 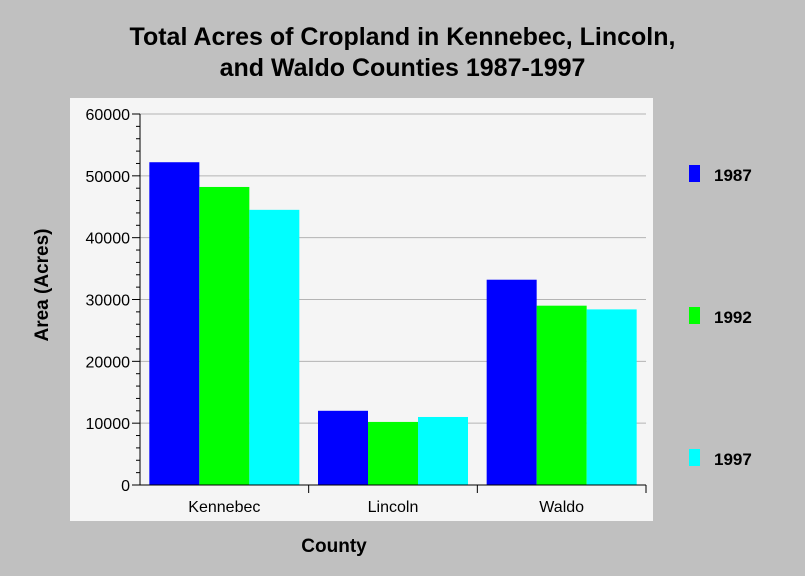 What do you see at coordinates (343, 447) in the screenshot?
I see `bar-lincoln-1987` at bounding box center [343, 447].